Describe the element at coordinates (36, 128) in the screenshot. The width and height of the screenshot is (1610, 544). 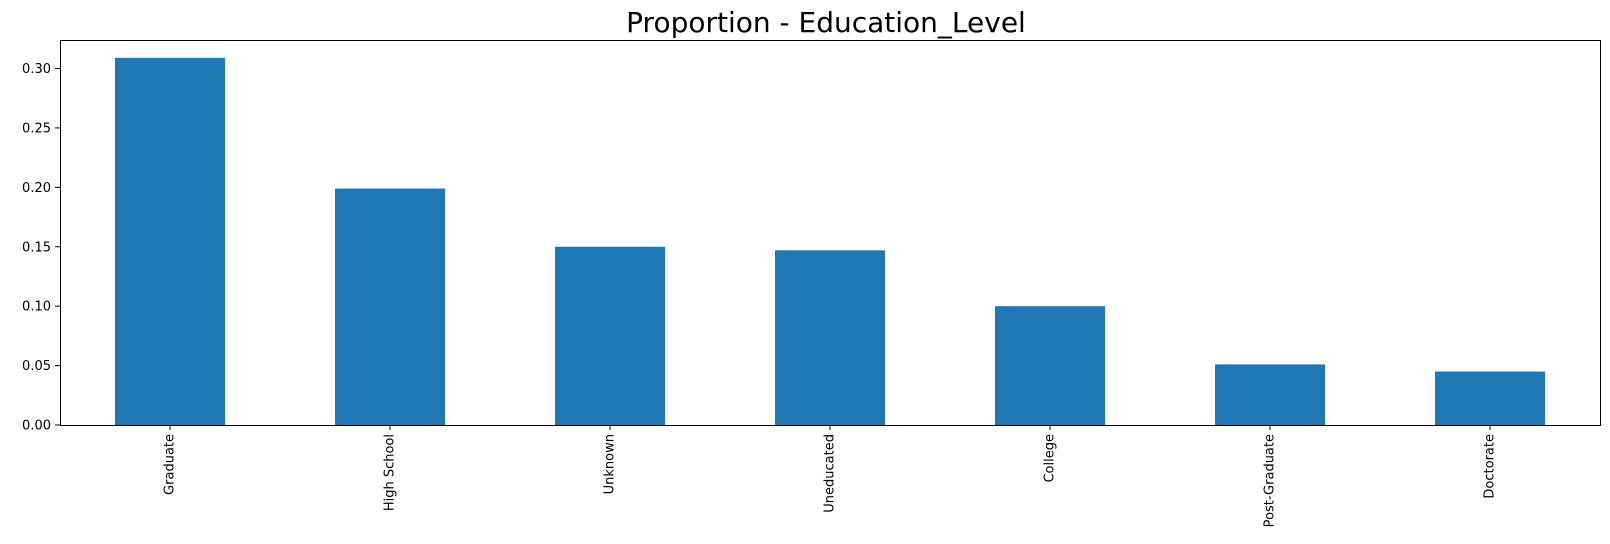
I see `y-tick-label: 0.25` at that location.